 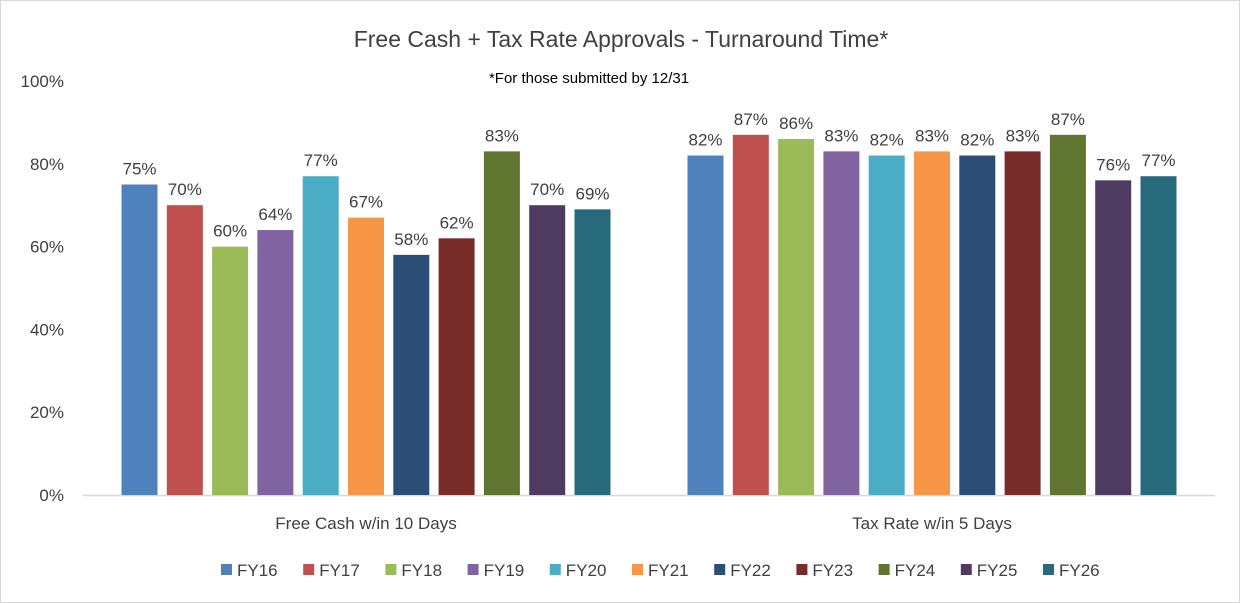 What do you see at coordinates (257, 570) in the screenshot?
I see `legend-label: FY16` at bounding box center [257, 570].